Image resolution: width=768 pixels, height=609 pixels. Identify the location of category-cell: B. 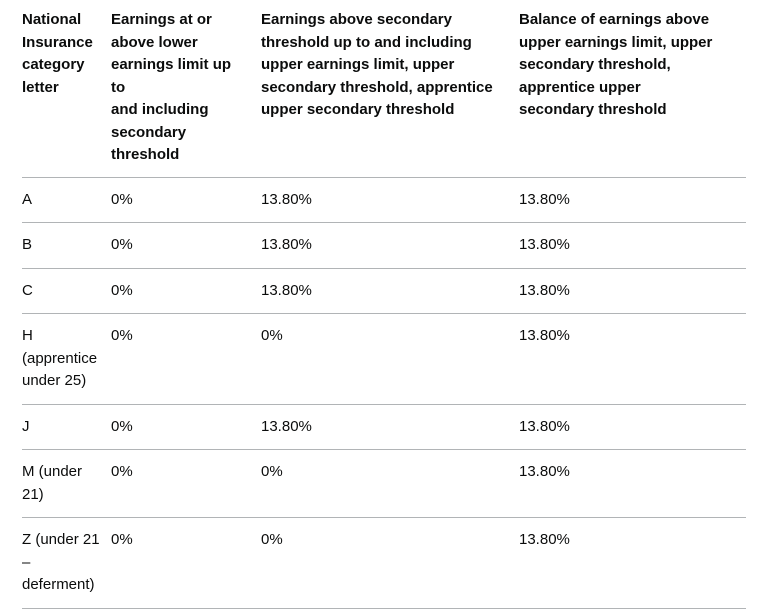
(66, 245).